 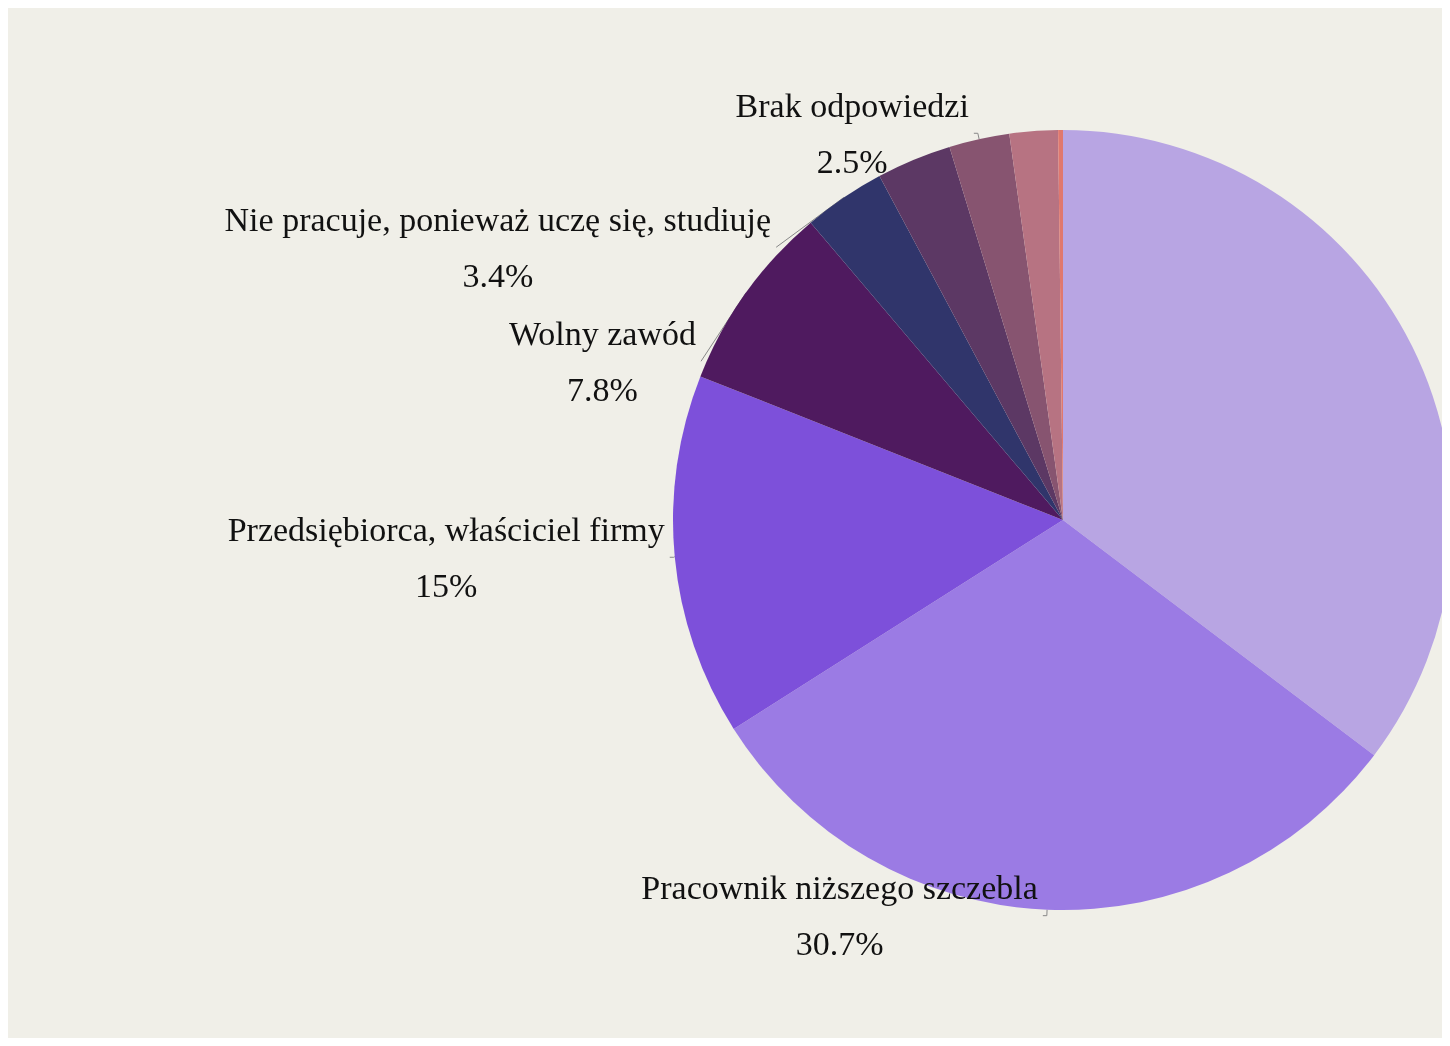 What do you see at coordinates (446, 529) in the screenshot?
I see `slice-label: Przedsiębiorca, właściciel firmy` at bounding box center [446, 529].